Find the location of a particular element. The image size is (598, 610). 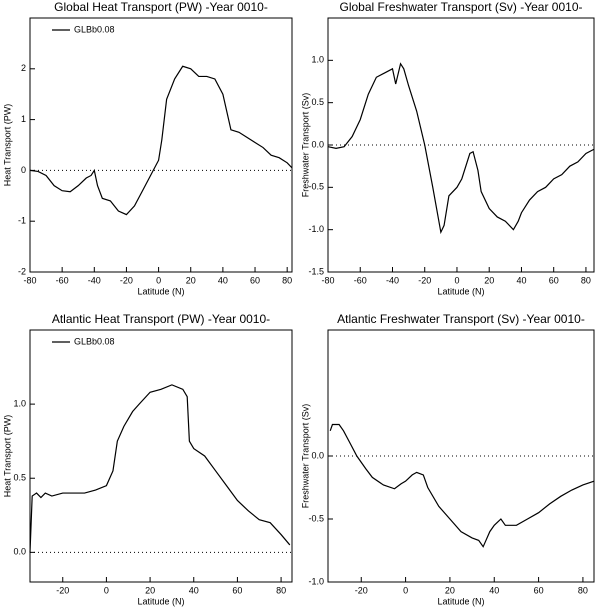

chart-title: Global Heat Transport (PW) -Year 0010- is located at coordinates (161, 7).